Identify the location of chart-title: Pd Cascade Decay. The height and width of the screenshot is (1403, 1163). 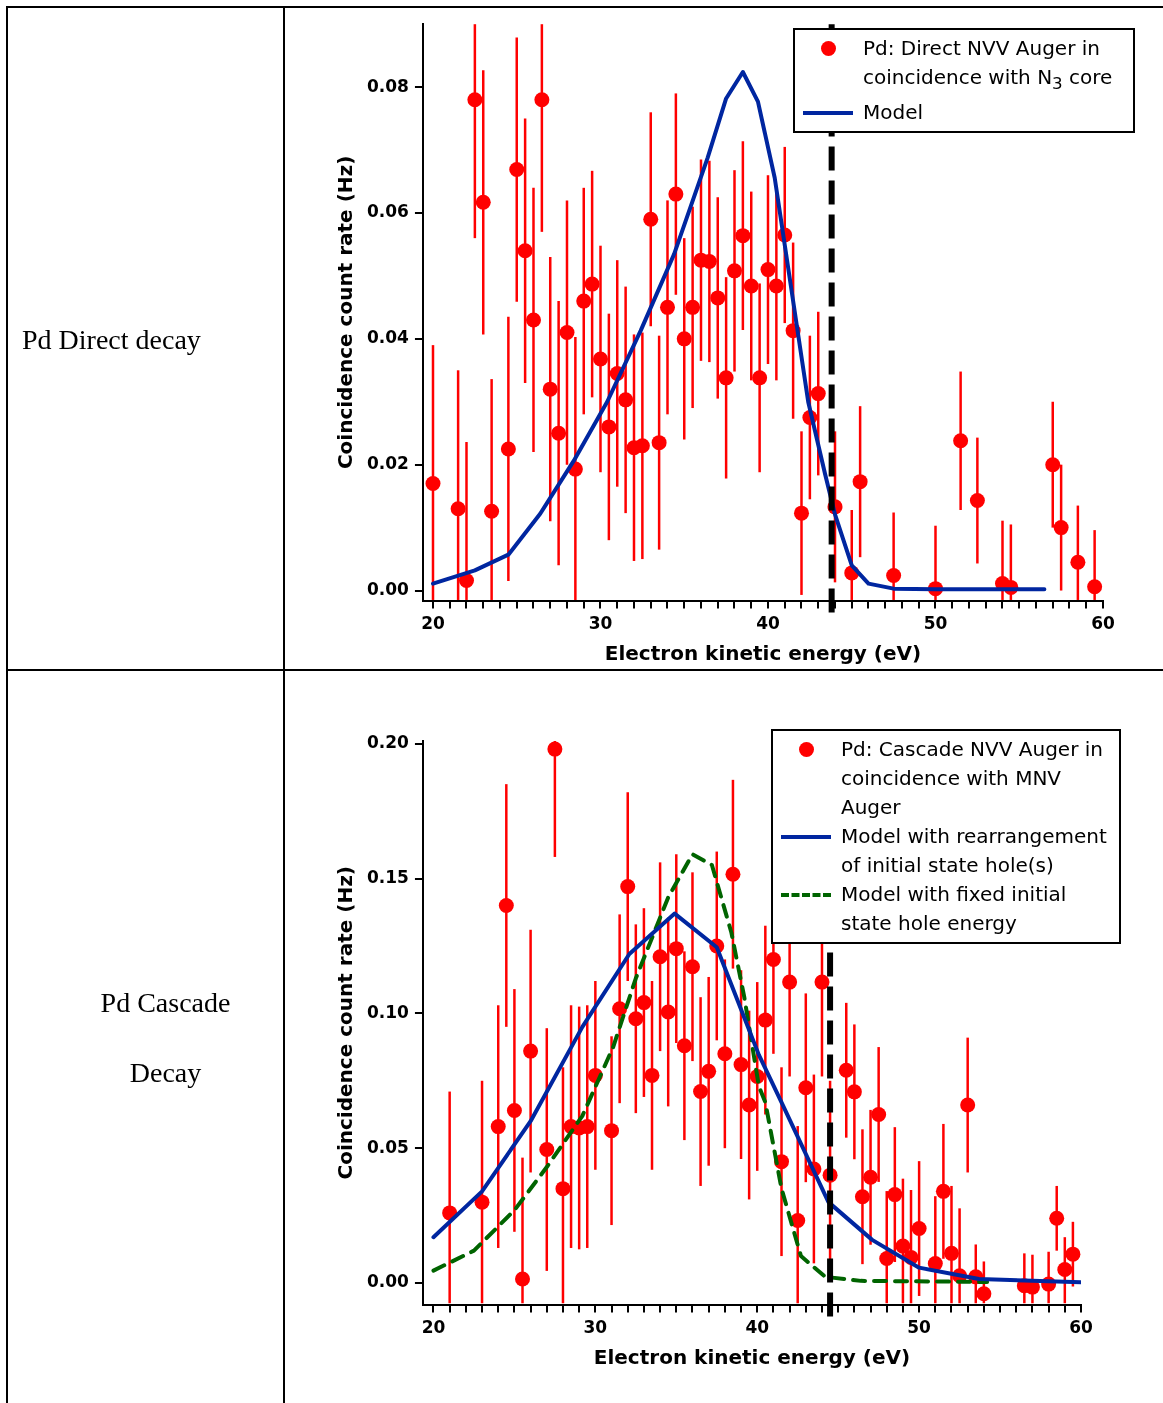
(165, 1037).